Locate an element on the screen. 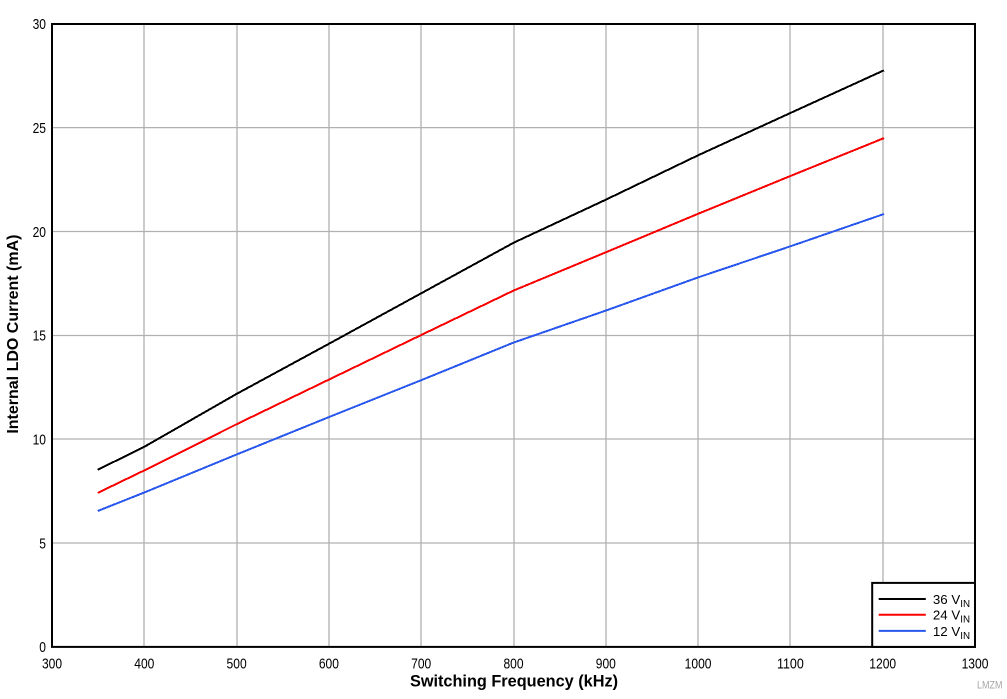 This screenshot has height=699, width=1007. svg-text: 1300 is located at coordinates (975, 664).